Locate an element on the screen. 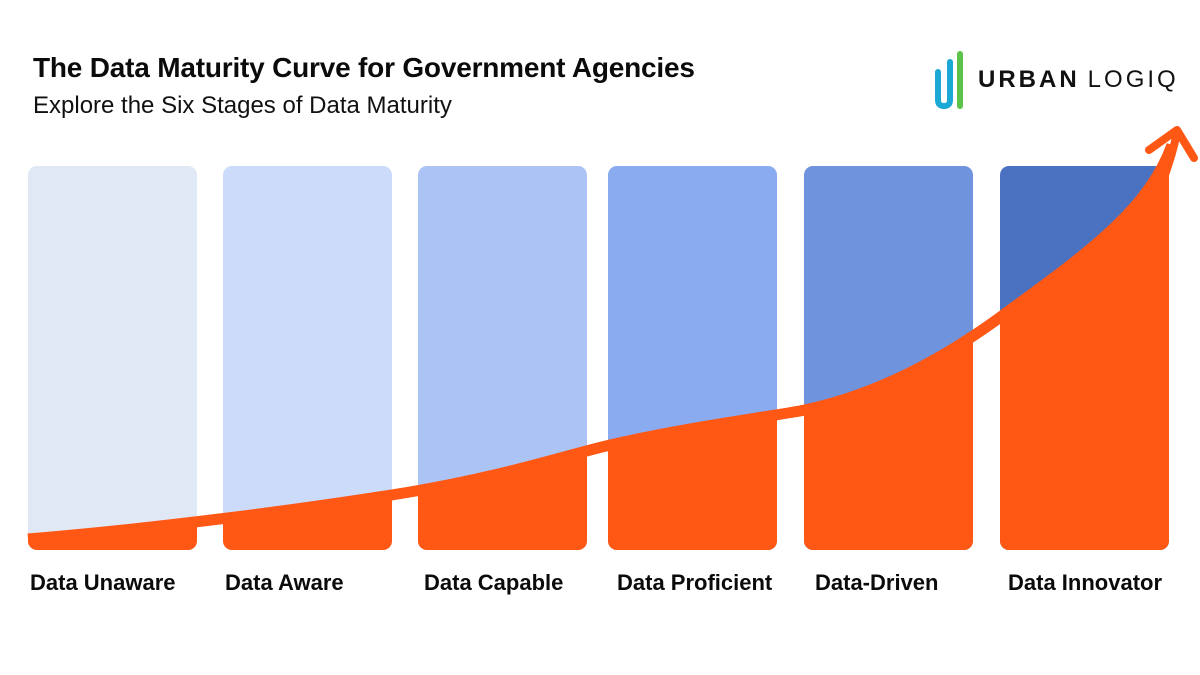  logo-word-urban: URBAN is located at coordinates (1029, 79).